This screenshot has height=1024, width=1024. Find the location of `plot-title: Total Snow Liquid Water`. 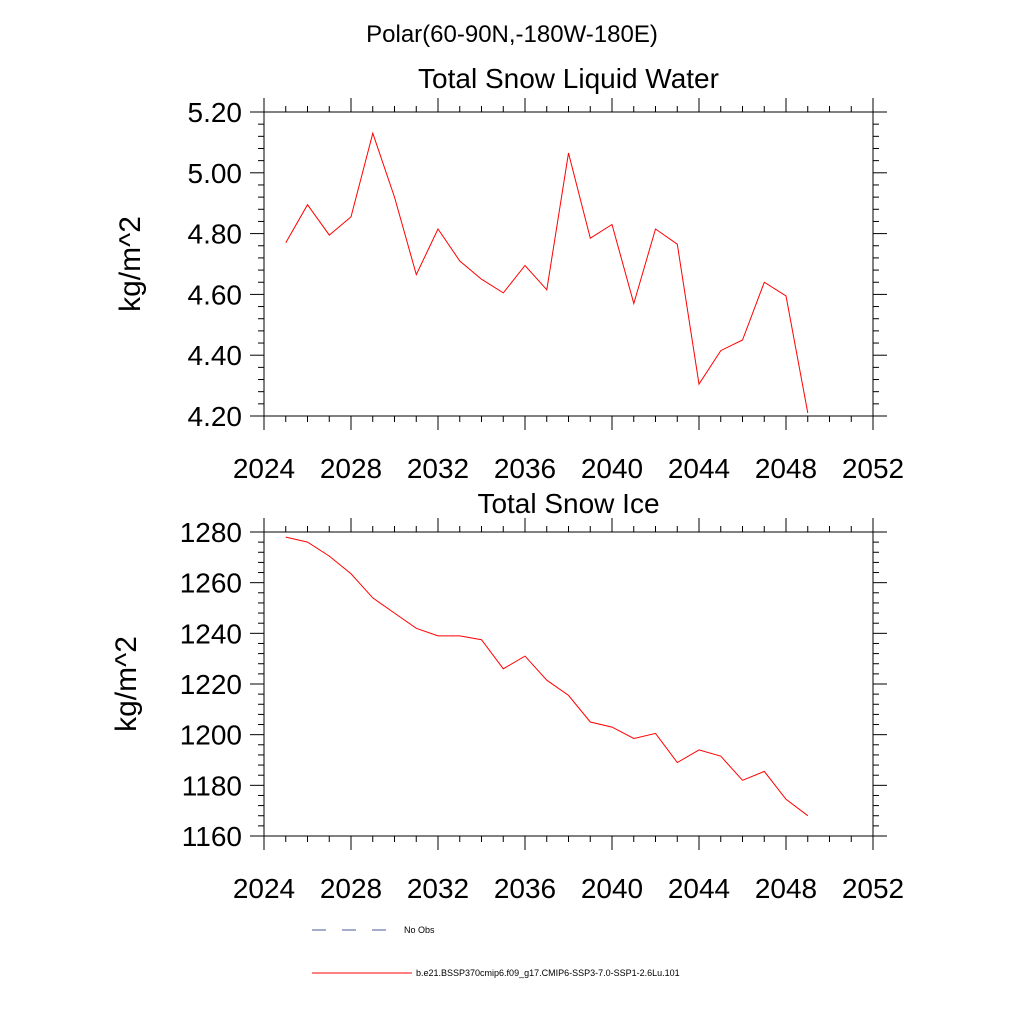

plot-title: Total Snow Liquid Water is located at coordinates (568, 78).